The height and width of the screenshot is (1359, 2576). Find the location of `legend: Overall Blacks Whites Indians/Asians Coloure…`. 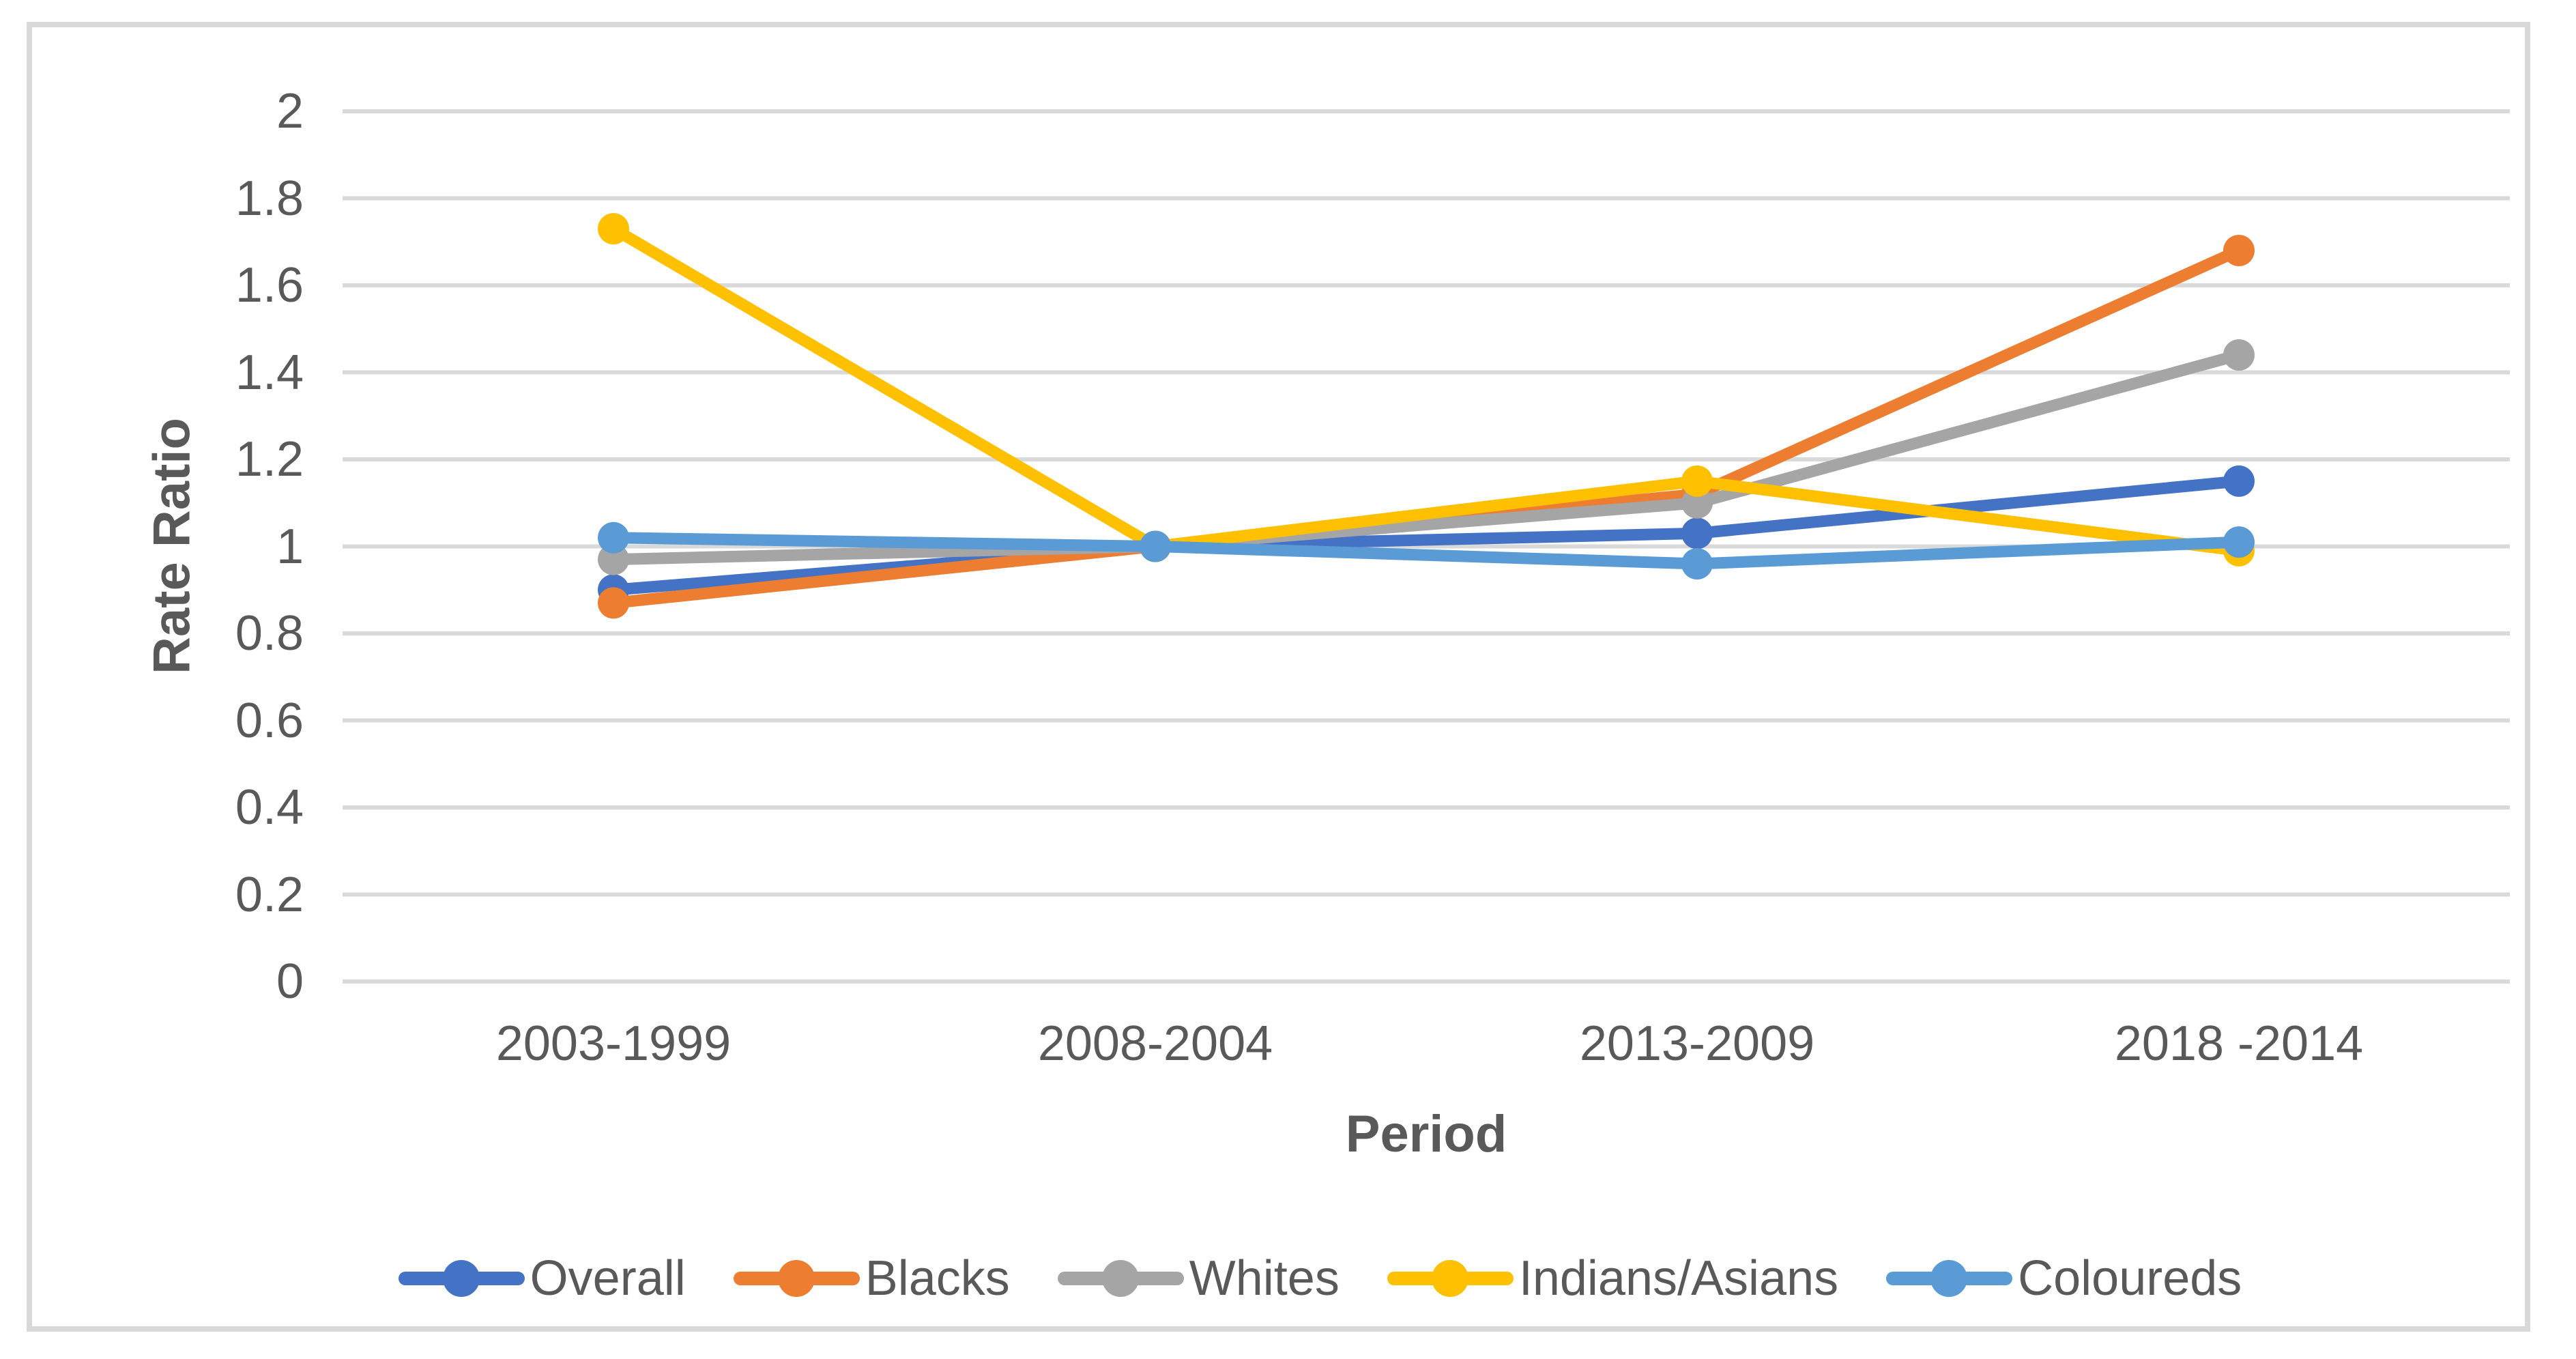

legend: Overall Blacks Whites Indians/Asians Coloure… is located at coordinates (1304, 1278).